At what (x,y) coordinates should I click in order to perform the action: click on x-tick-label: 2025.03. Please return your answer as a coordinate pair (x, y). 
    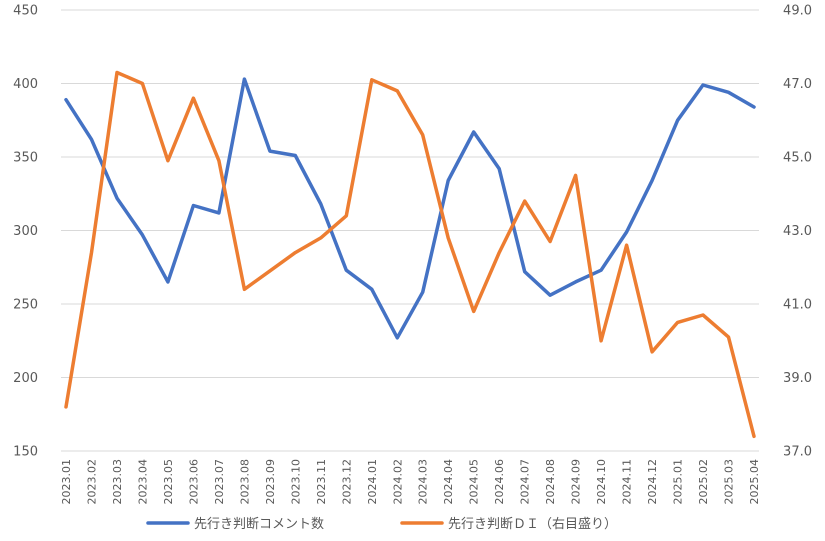
    Looking at the image, I should click on (729, 482).